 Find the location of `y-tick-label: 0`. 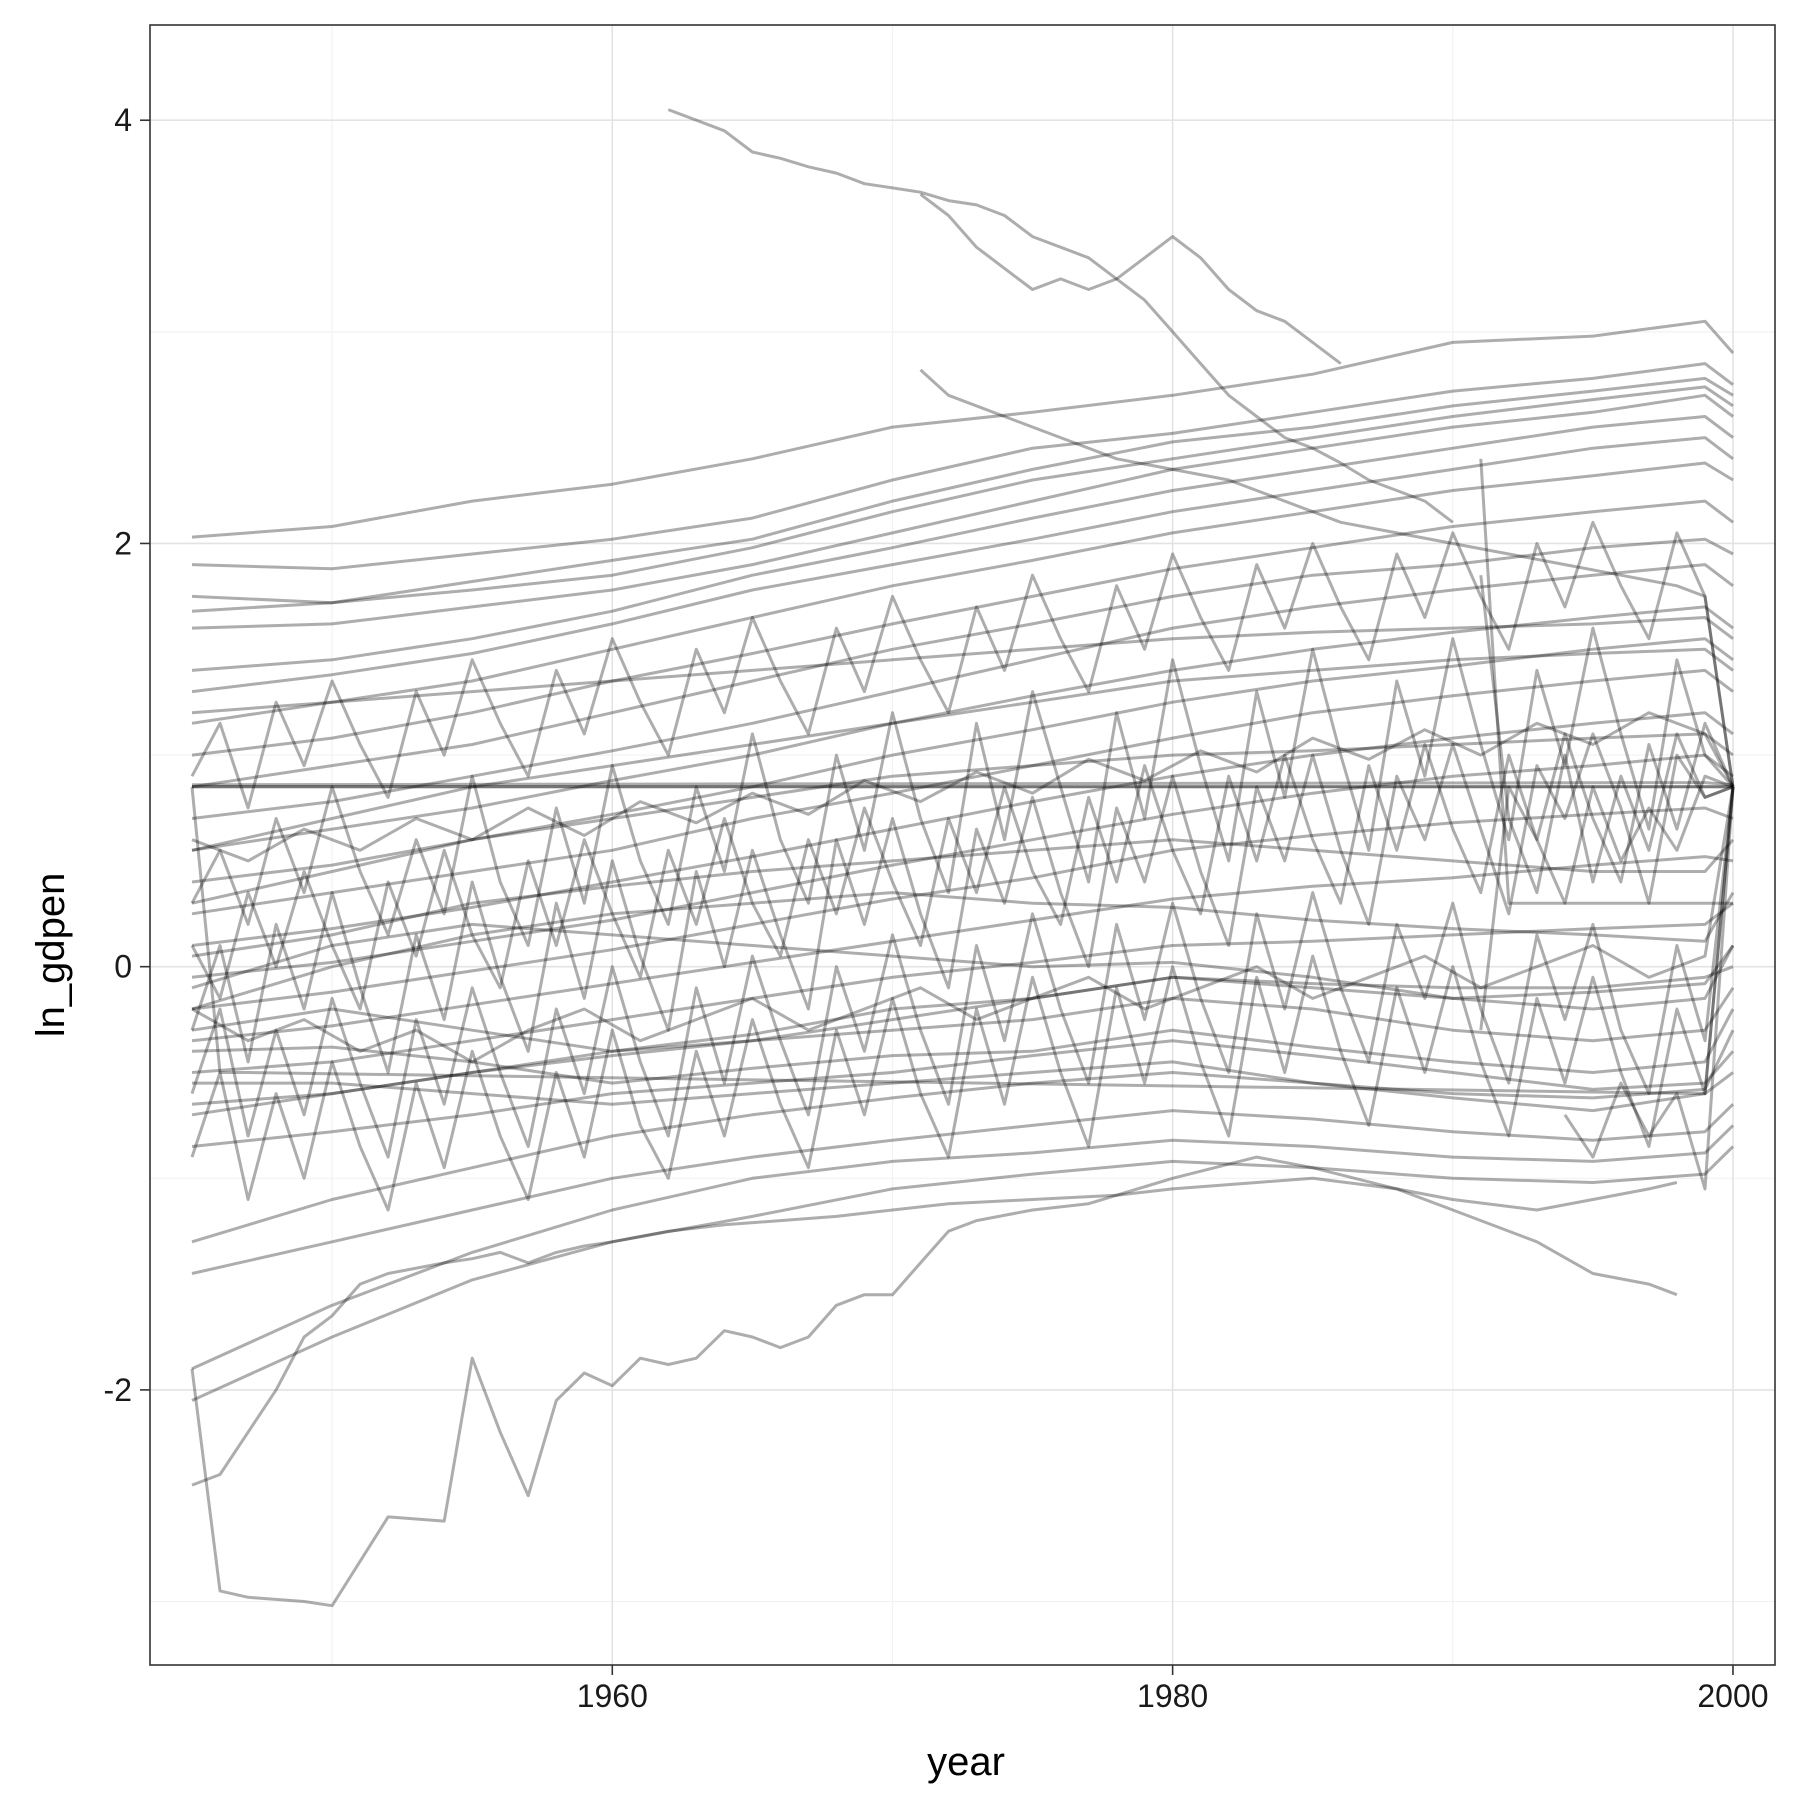

y-tick-label: 0 is located at coordinates (123, 967).